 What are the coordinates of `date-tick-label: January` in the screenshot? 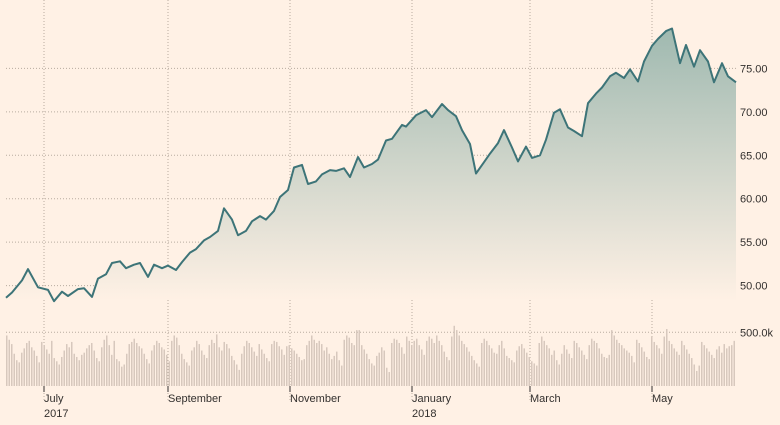 It's located at (432, 399).